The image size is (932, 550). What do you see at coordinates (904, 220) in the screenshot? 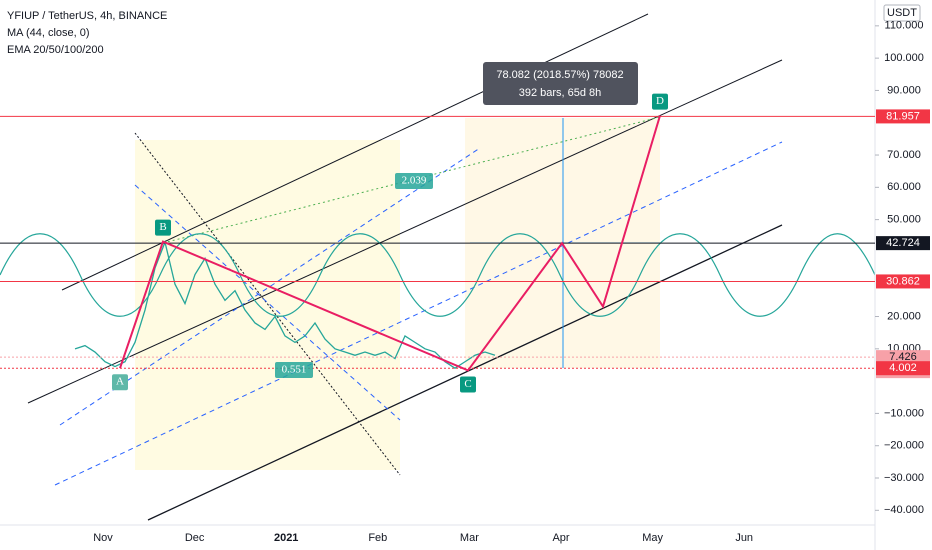
I see `y-tick-label: 50.000` at bounding box center [904, 220].